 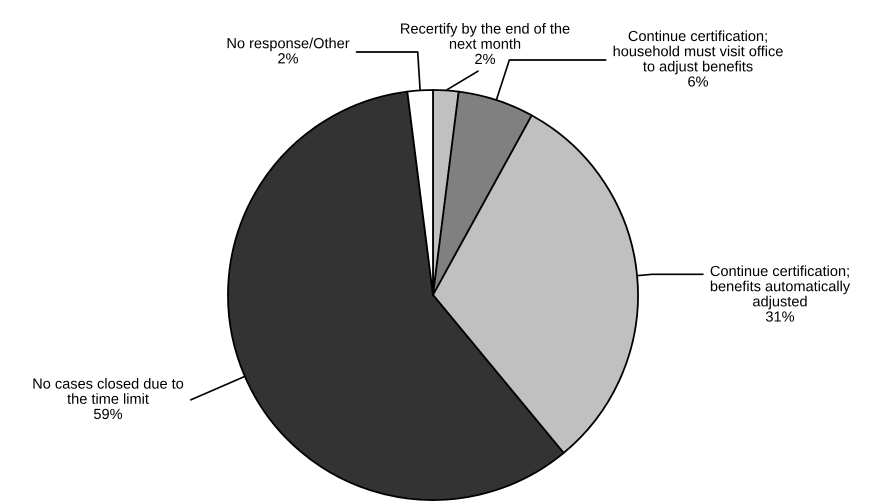 What do you see at coordinates (108, 414) in the screenshot?
I see `data-label: 59%` at bounding box center [108, 414].